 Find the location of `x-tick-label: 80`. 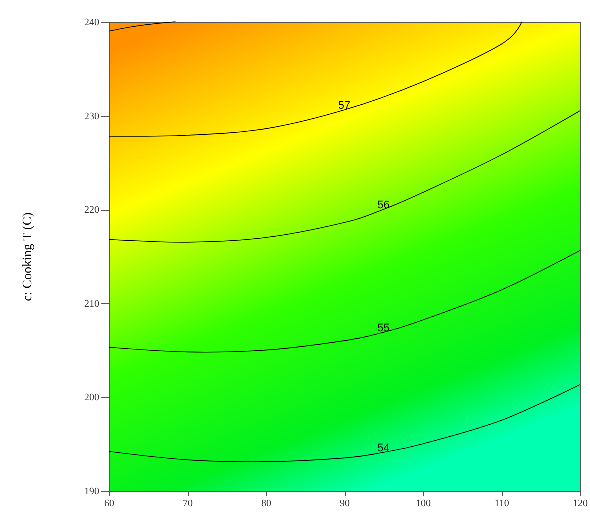

x-tick-label: 80 is located at coordinates (267, 504).